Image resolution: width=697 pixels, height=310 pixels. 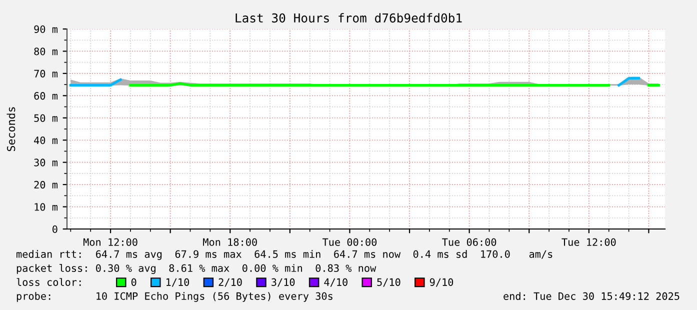 I want to click on y-tick-label: 0, so click(x=55, y=229).